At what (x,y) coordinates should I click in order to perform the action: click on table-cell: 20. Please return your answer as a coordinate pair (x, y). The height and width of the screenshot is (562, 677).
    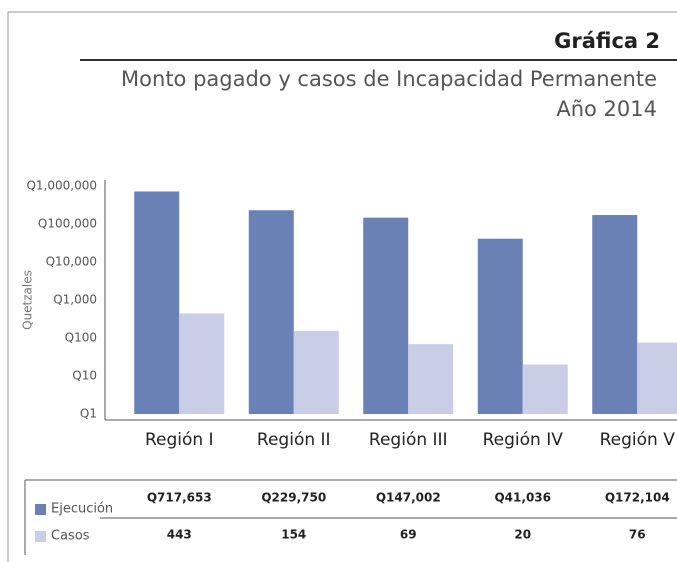
    Looking at the image, I should click on (522, 535).